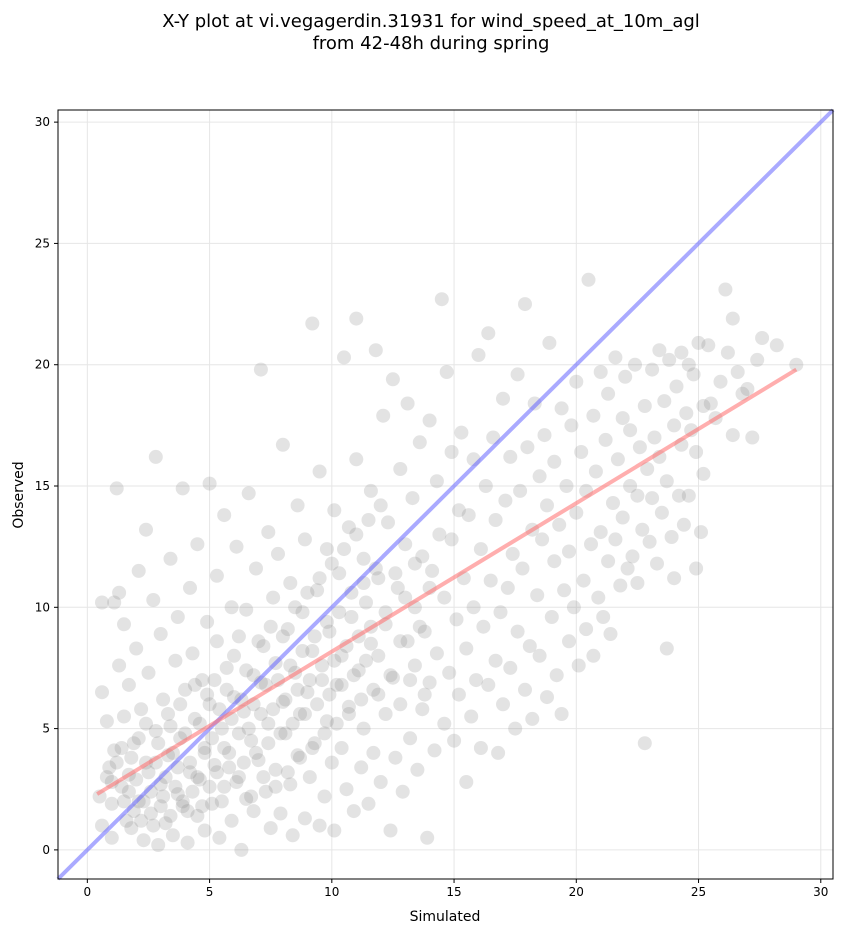 The image size is (843, 934). I want to click on x-tick-label: 30, so click(820, 892).